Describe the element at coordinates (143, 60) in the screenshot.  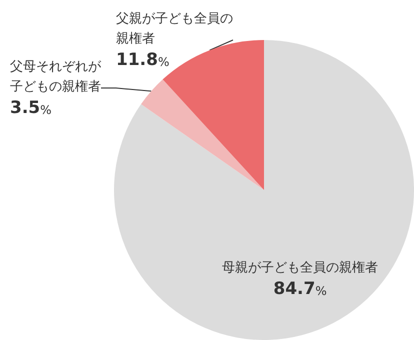
I see `data-label: 11.8%` at that location.